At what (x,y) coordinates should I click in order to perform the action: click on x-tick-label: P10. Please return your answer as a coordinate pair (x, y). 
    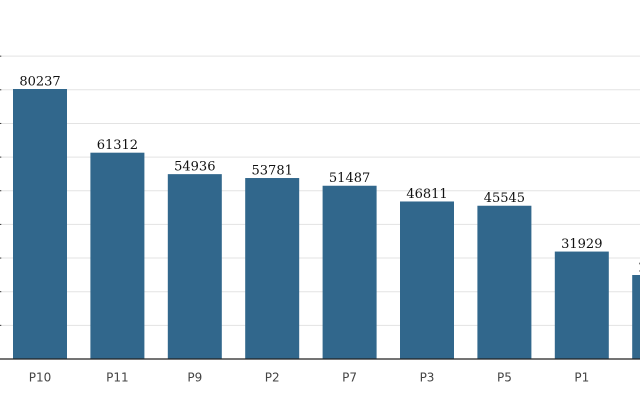
    Looking at the image, I should click on (40, 378).